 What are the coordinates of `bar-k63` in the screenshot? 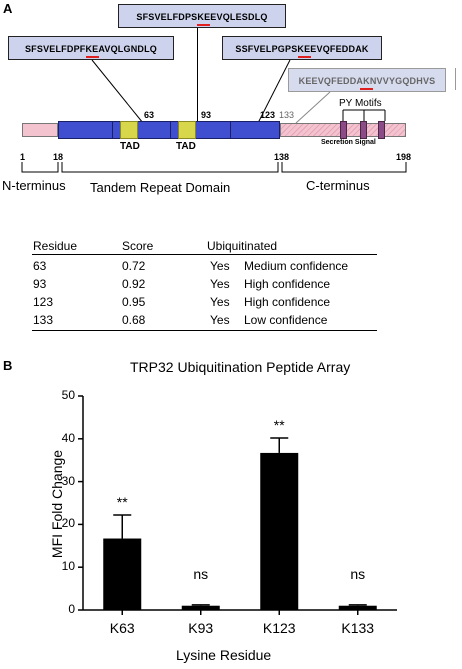 It's located at (122, 574).